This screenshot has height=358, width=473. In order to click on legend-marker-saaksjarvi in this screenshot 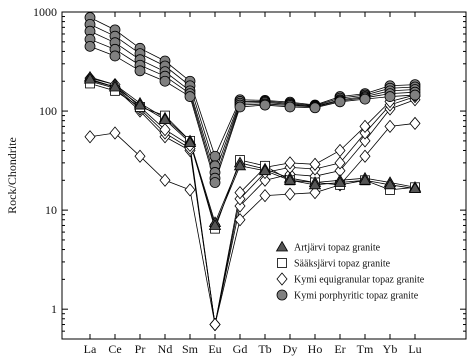, I will do `click(282, 263)`.